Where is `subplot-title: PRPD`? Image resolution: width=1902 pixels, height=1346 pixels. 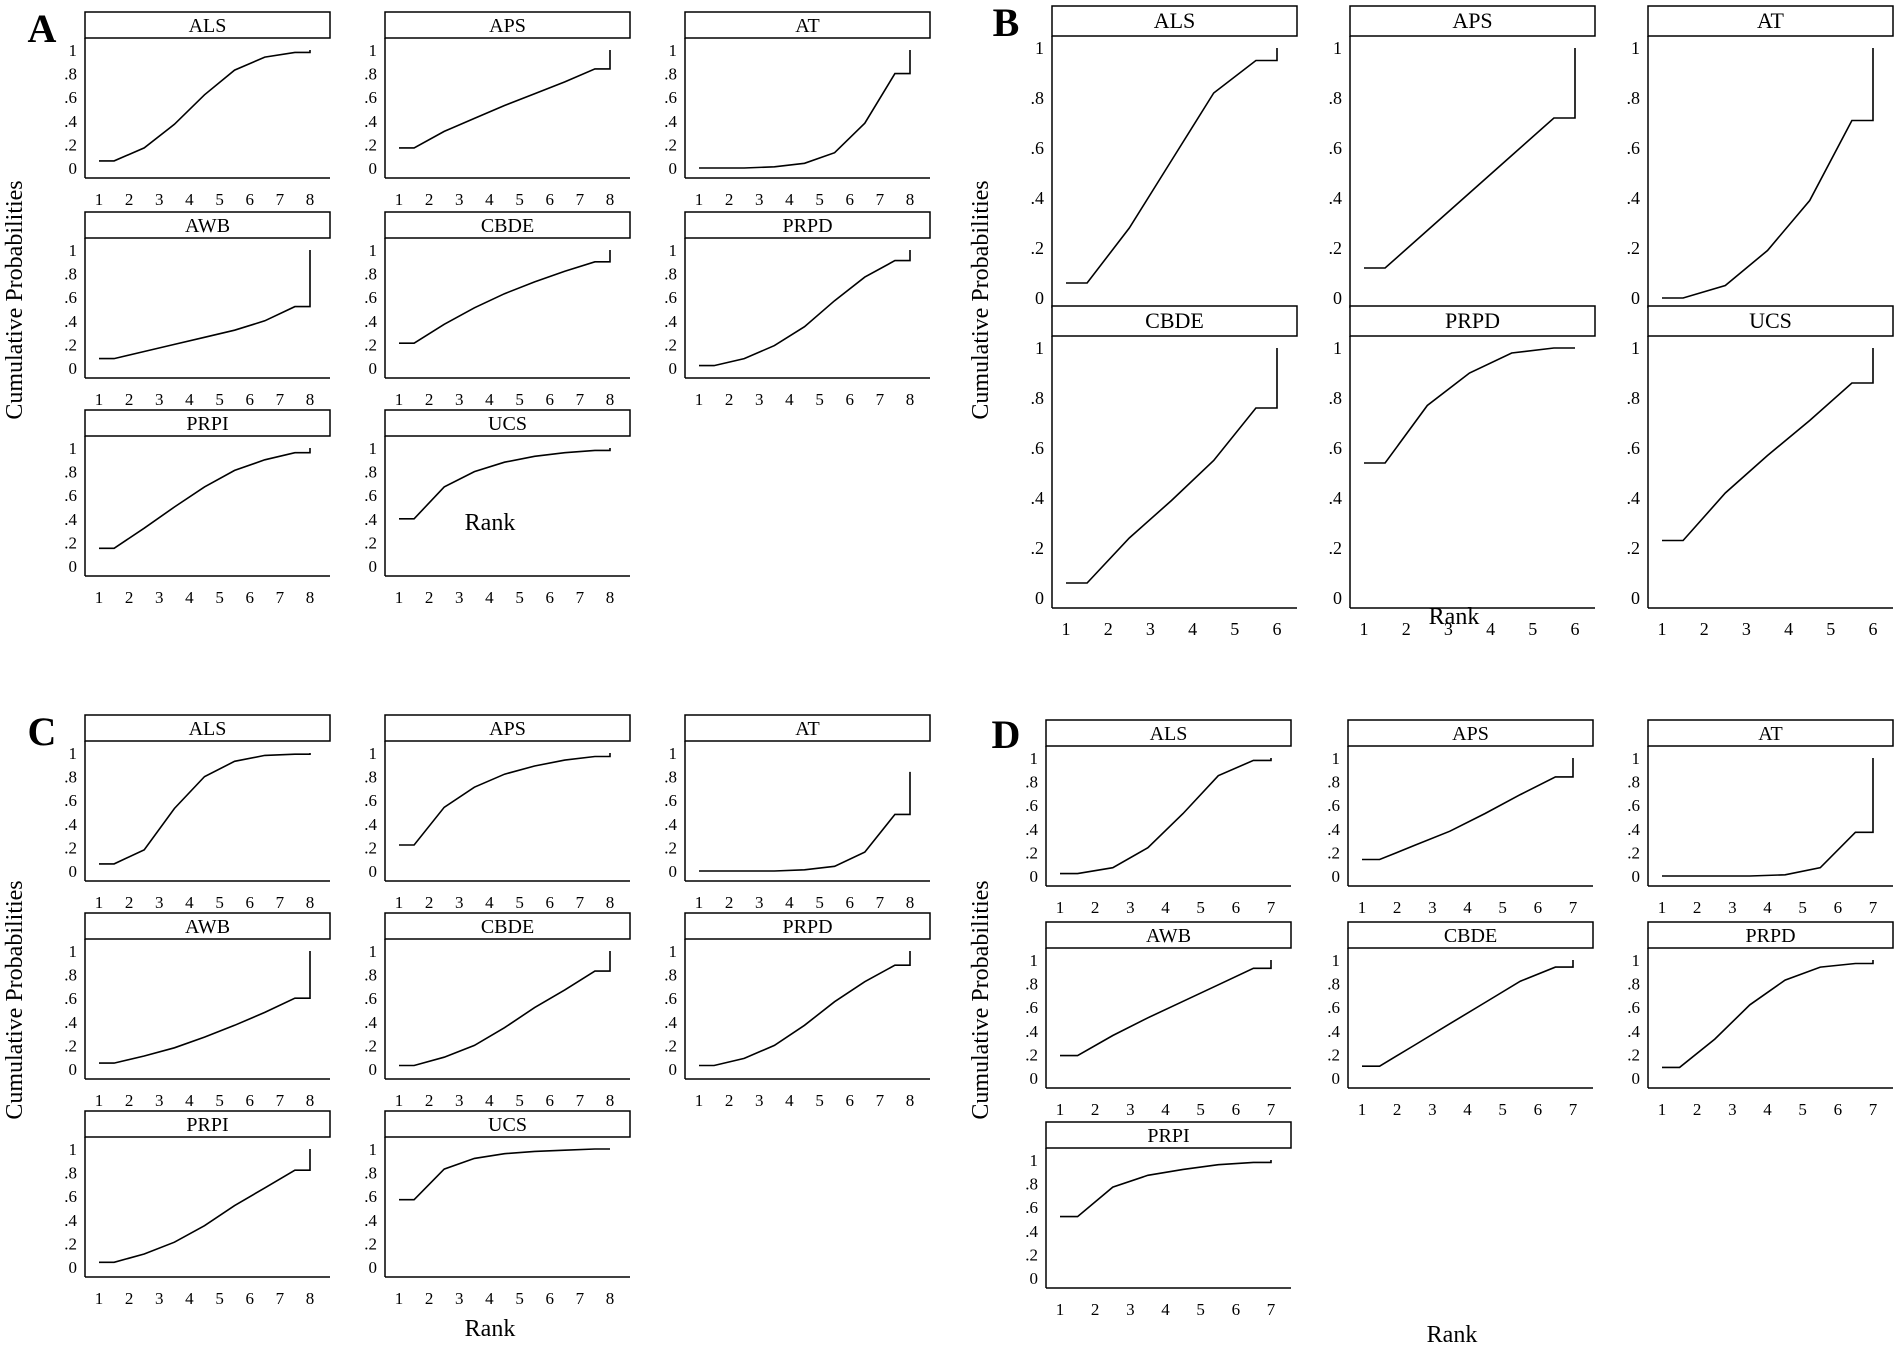 subplot-title: PRPD is located at coordinates (807, 226).